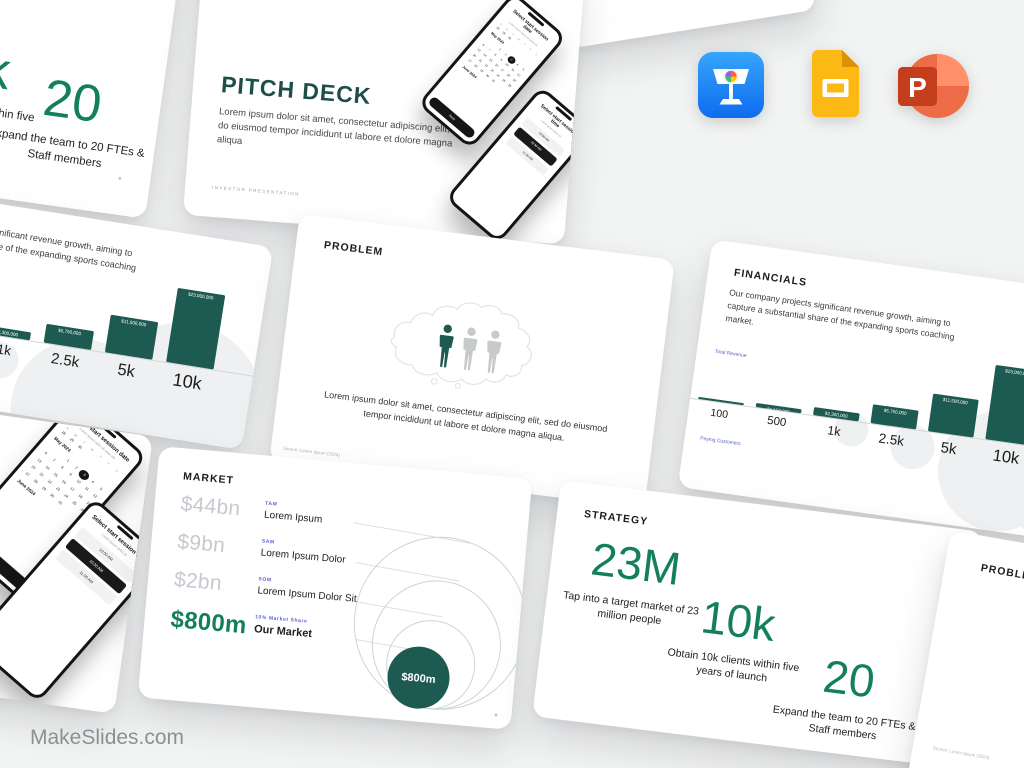 This screenshot has width=1024, height=768. Describe the element at coordinates (836, 414) in the screenshot. I see `bar-value-label: $2,300,000` at that location.